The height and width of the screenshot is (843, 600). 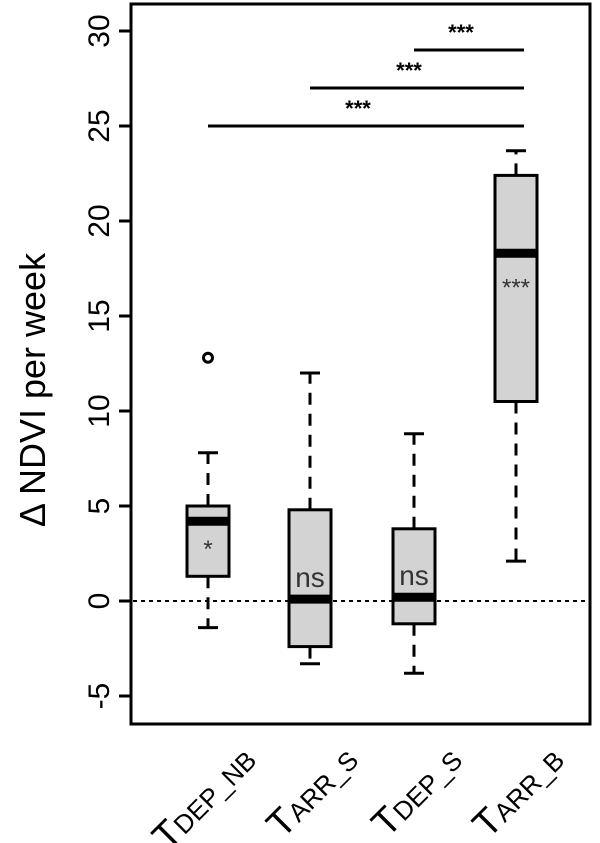 I want to click on y-tick-label: 5, so click(x=99, y=506).